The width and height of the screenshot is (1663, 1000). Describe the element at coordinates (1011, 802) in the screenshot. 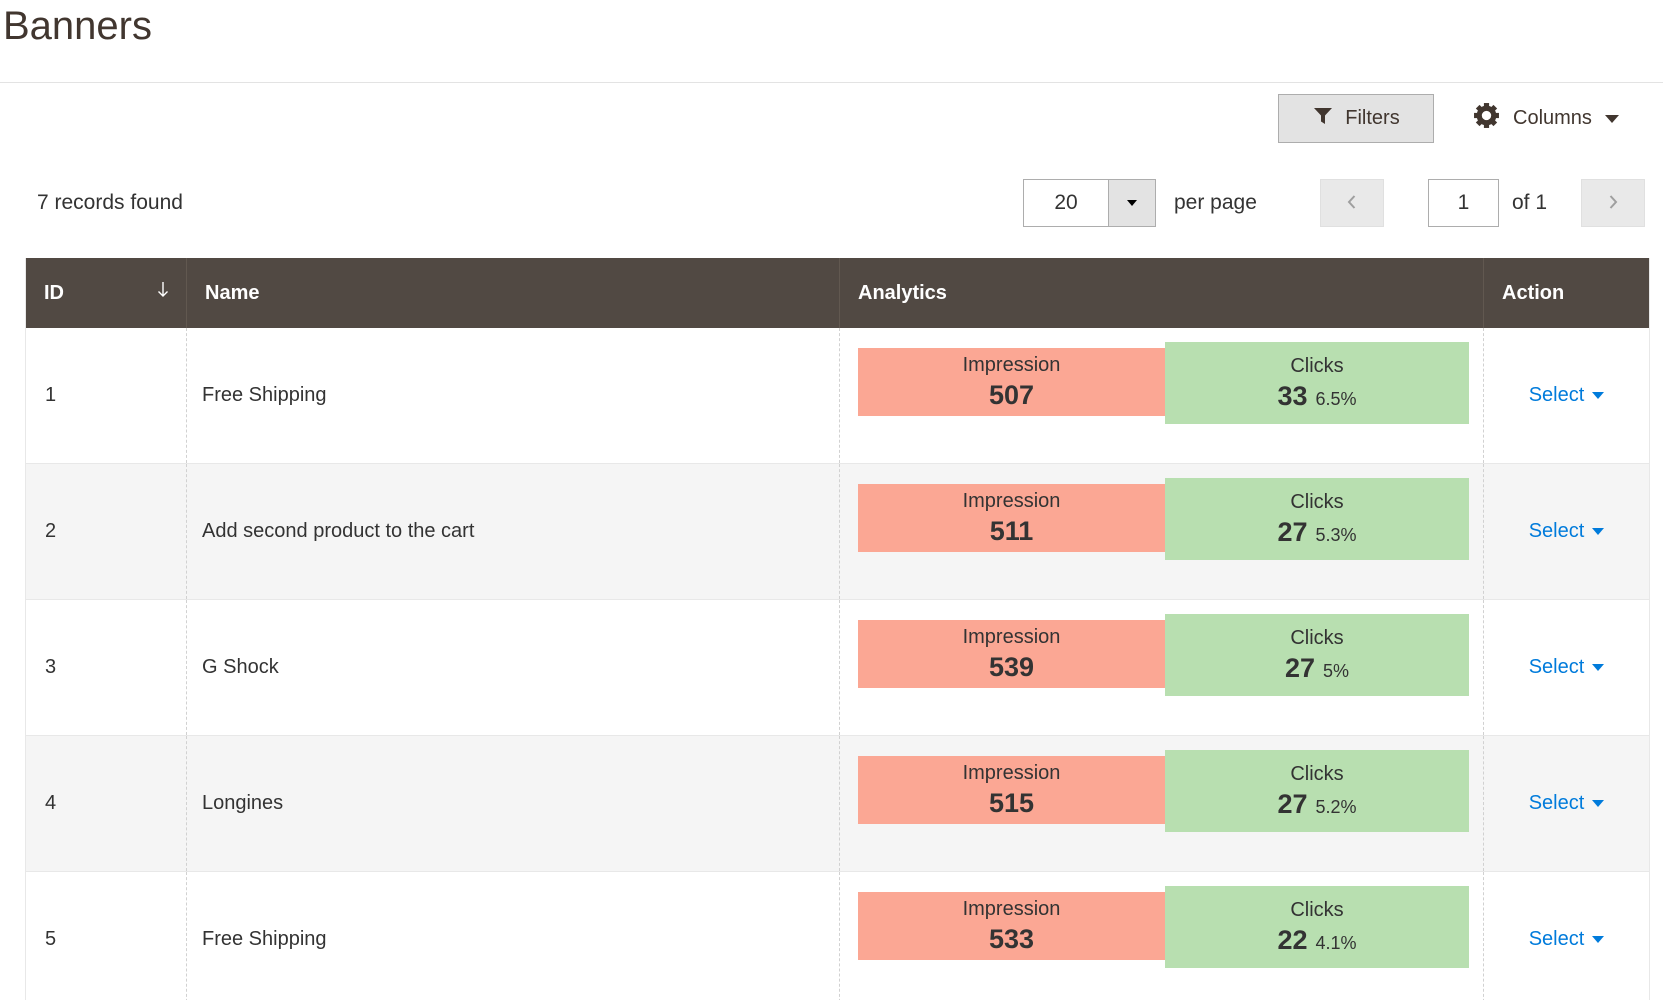

I see `impression-value: 515` at that location.